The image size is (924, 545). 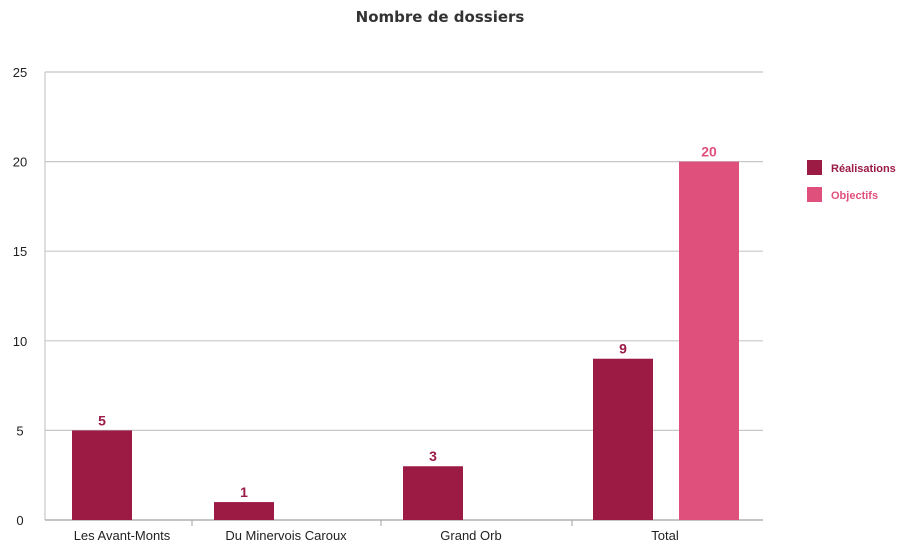 What do you see at coordinates (20, 162) in the screenshot?
I see `y-tick-label: 20` at bounding box center [20, 162].